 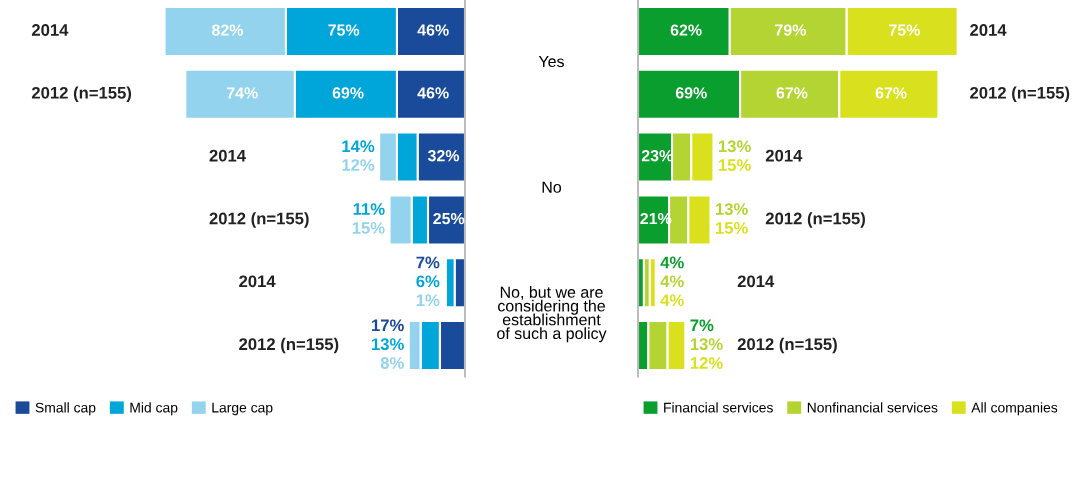 What do you see at coordinates (718, 407) in the screenshot?
I see `legend-label: Financial services` at bounding box center [718, 407].